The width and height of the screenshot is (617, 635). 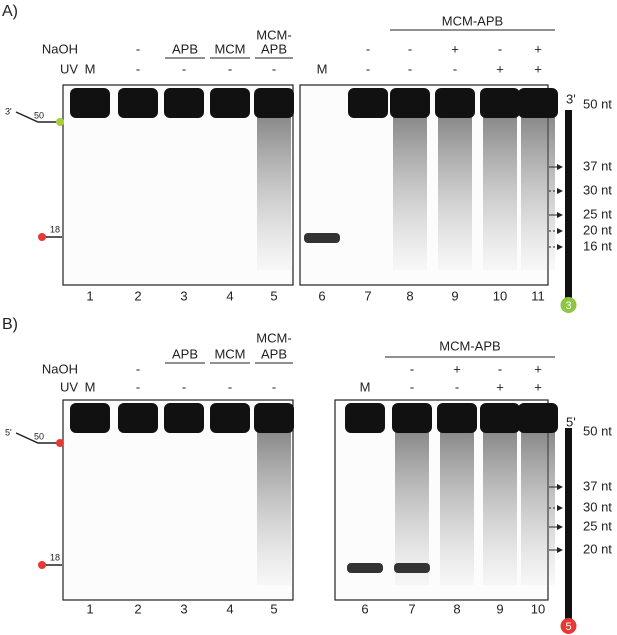 I want to click on ladder-ball-label: 3, so click(x=568, y=306).